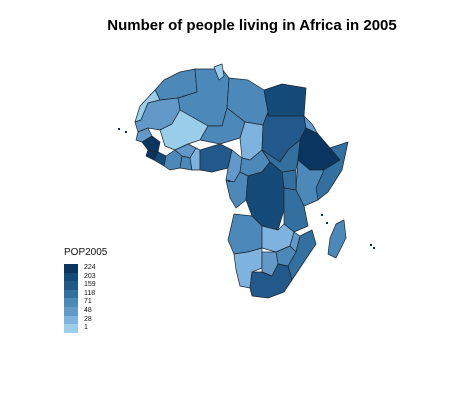  What do you see at coordinates (296, 210) in the screenshot?
I see `country-tanzania` at bounding box center [296, 210].